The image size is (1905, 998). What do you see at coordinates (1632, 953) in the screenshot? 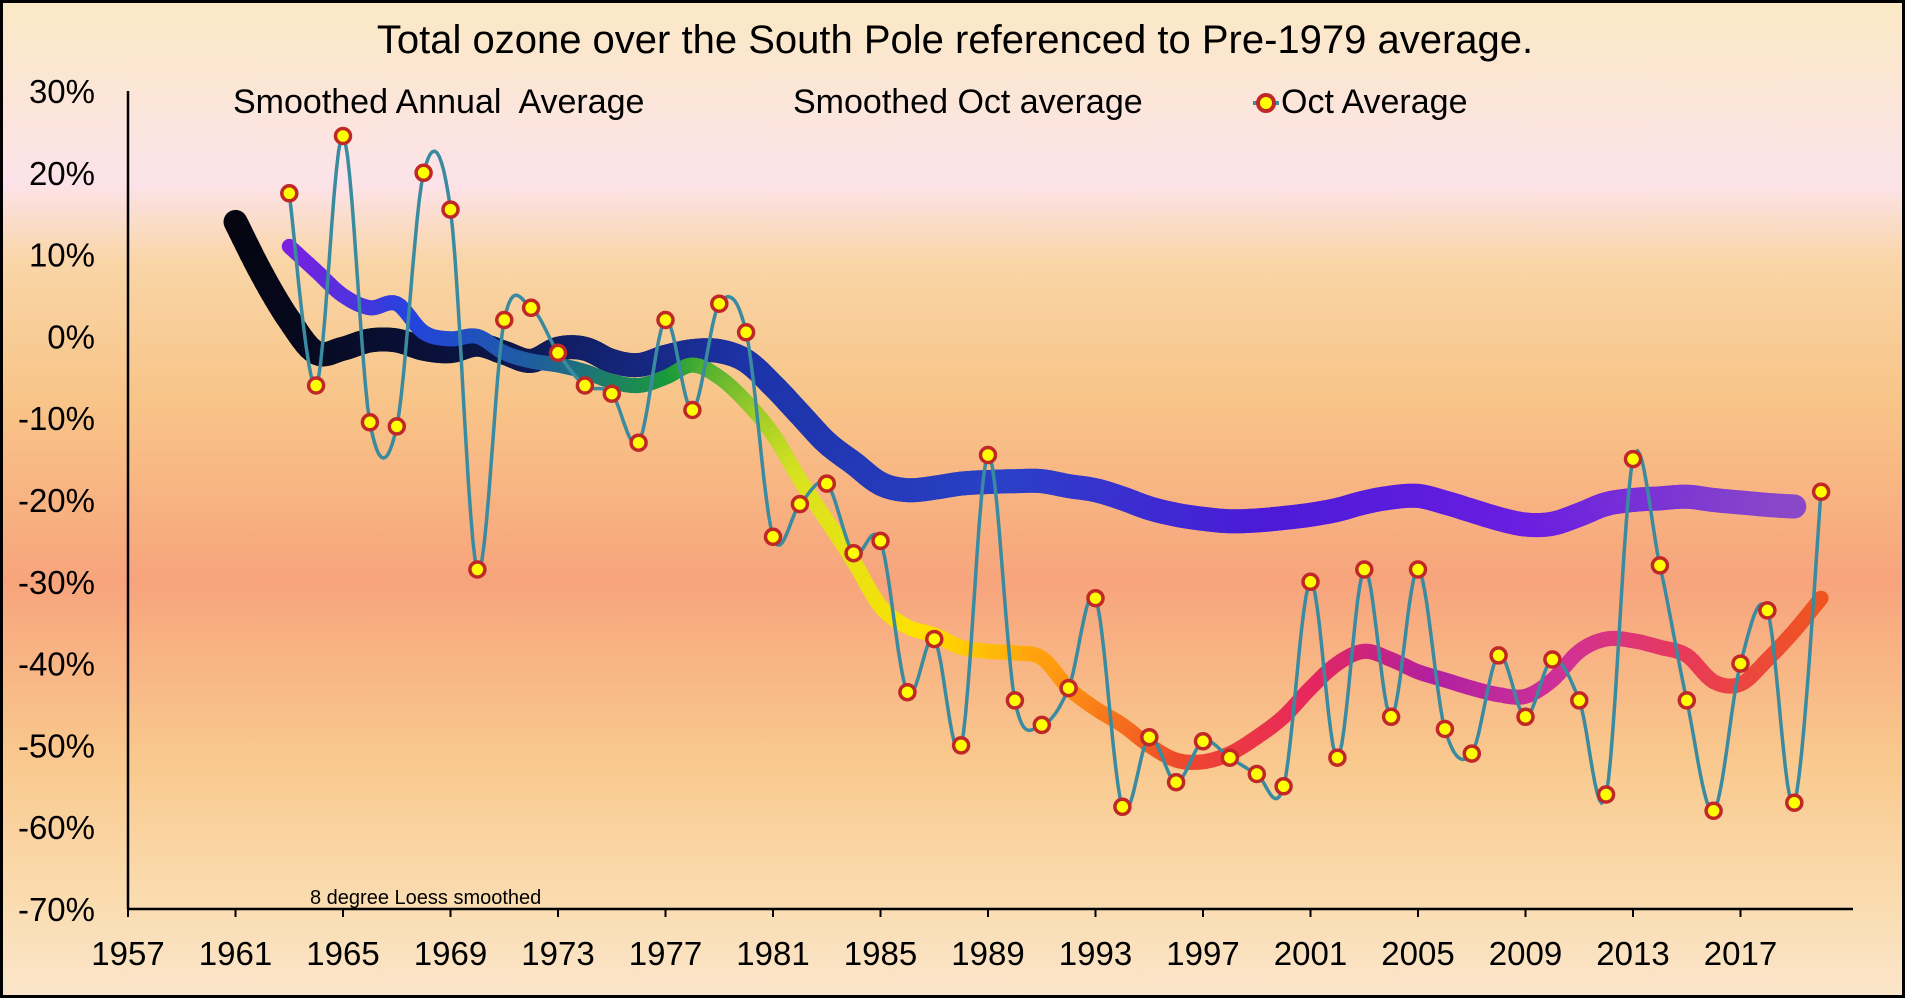
I see `x-tick-label: 2013` at bounding box center [1632, 953].